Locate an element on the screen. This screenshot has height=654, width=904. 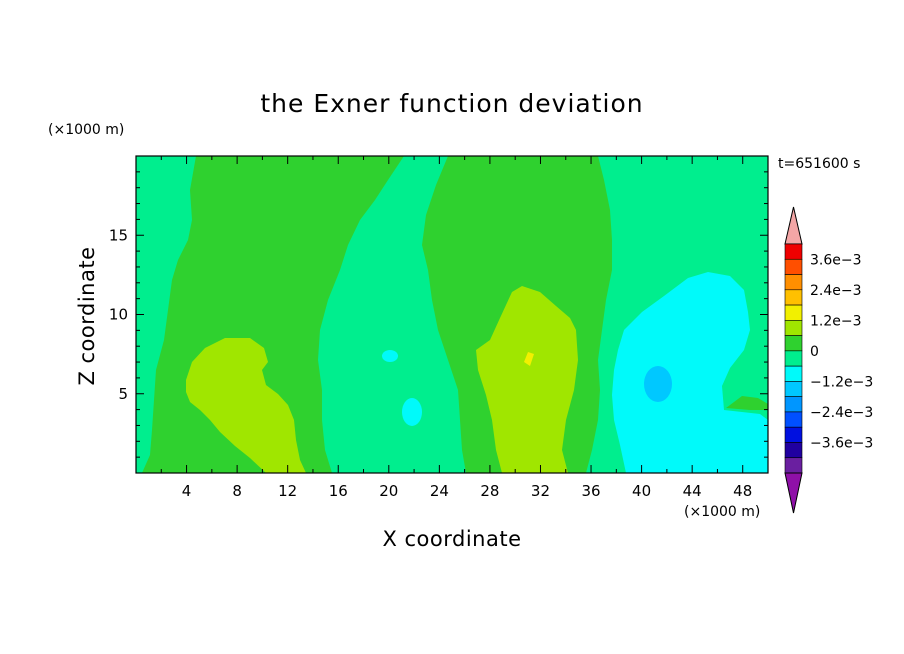
contour-yellowgreen-left is located at coordinates (246, 405).